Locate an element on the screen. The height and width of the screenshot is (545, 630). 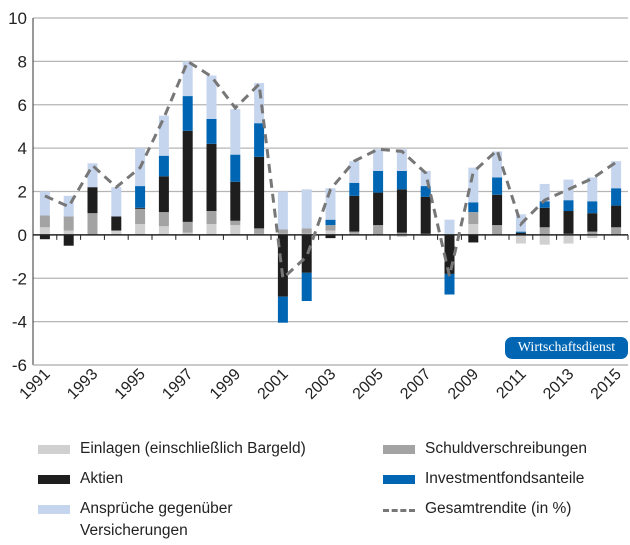
y-tick-label: 4 is located at coordinates (22, 148).